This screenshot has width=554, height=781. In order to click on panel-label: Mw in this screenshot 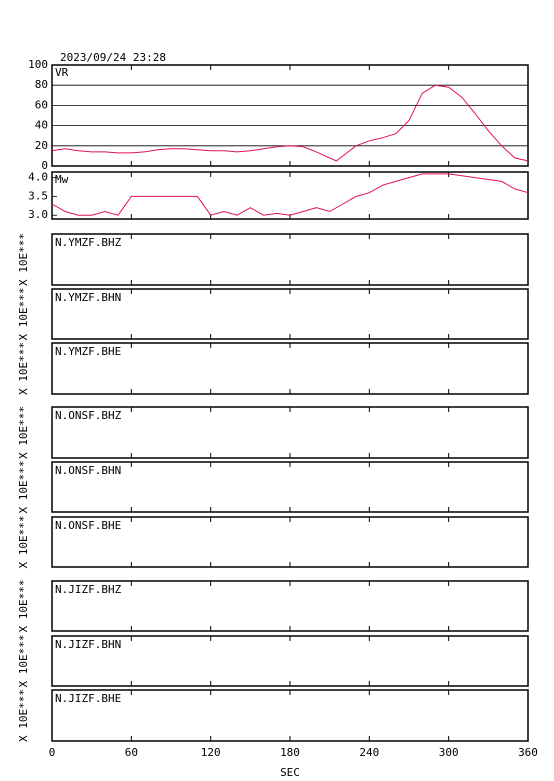, I will do `click(62, 179)`.